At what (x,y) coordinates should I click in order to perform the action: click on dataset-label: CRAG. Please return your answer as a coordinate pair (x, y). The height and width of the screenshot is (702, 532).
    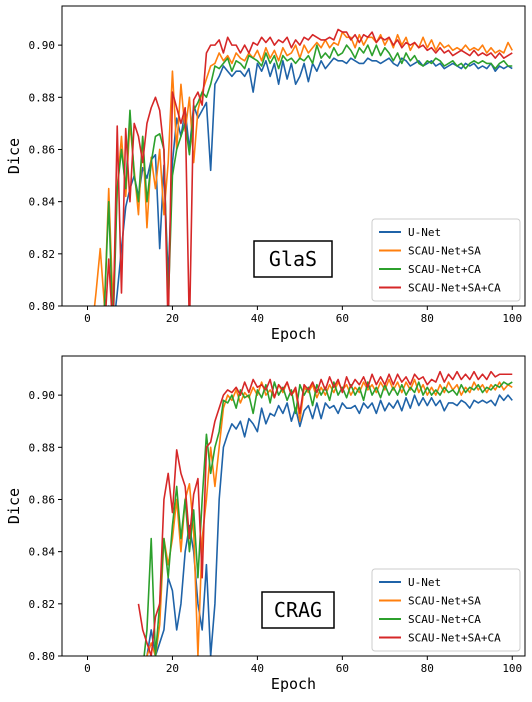
    Looking at the image, I should click on (298, 610).